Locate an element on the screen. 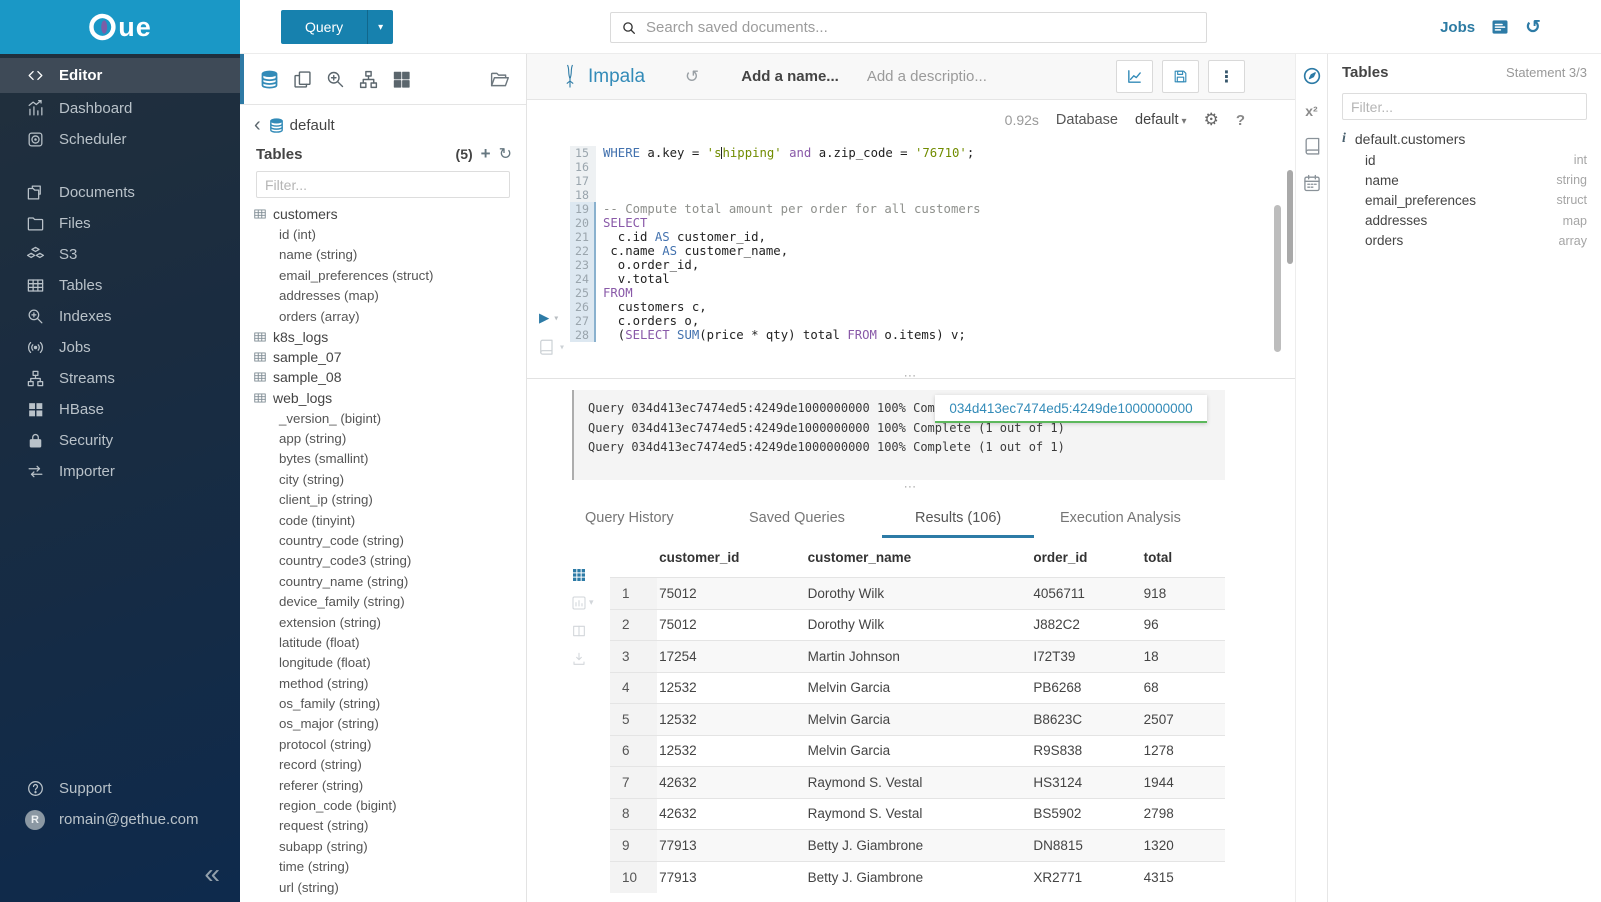 This screenshot has width=1601, height=902. chart-view-icon: ▾ is located at coordinates (582, 602).